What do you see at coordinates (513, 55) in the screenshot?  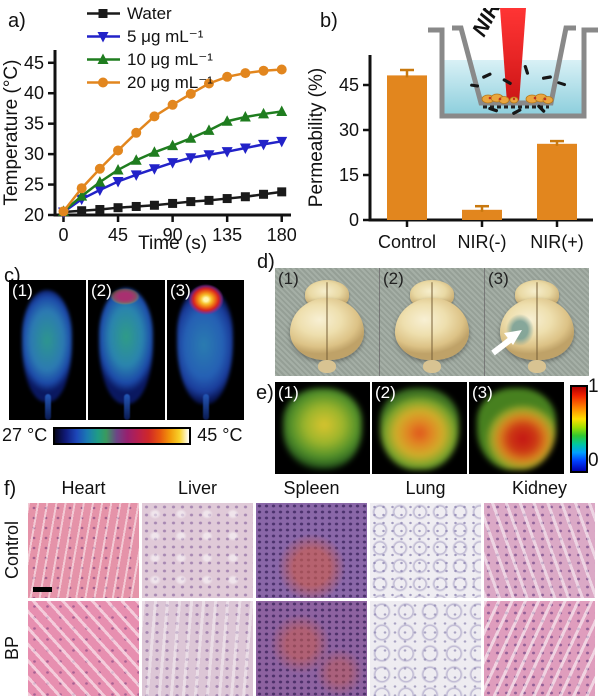 I see `nir-beam` at bounding box center [513, 55].